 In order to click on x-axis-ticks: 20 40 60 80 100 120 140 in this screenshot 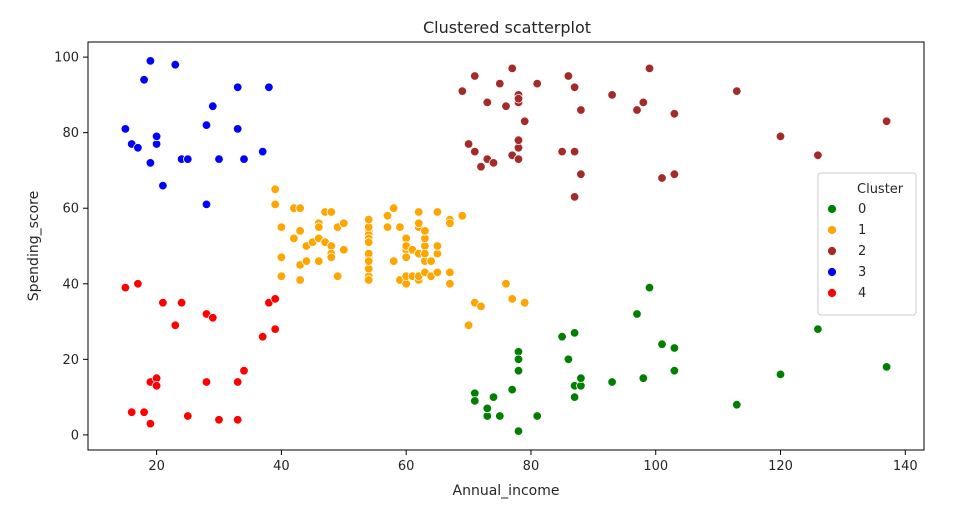, I will do `click(533, 462)`.